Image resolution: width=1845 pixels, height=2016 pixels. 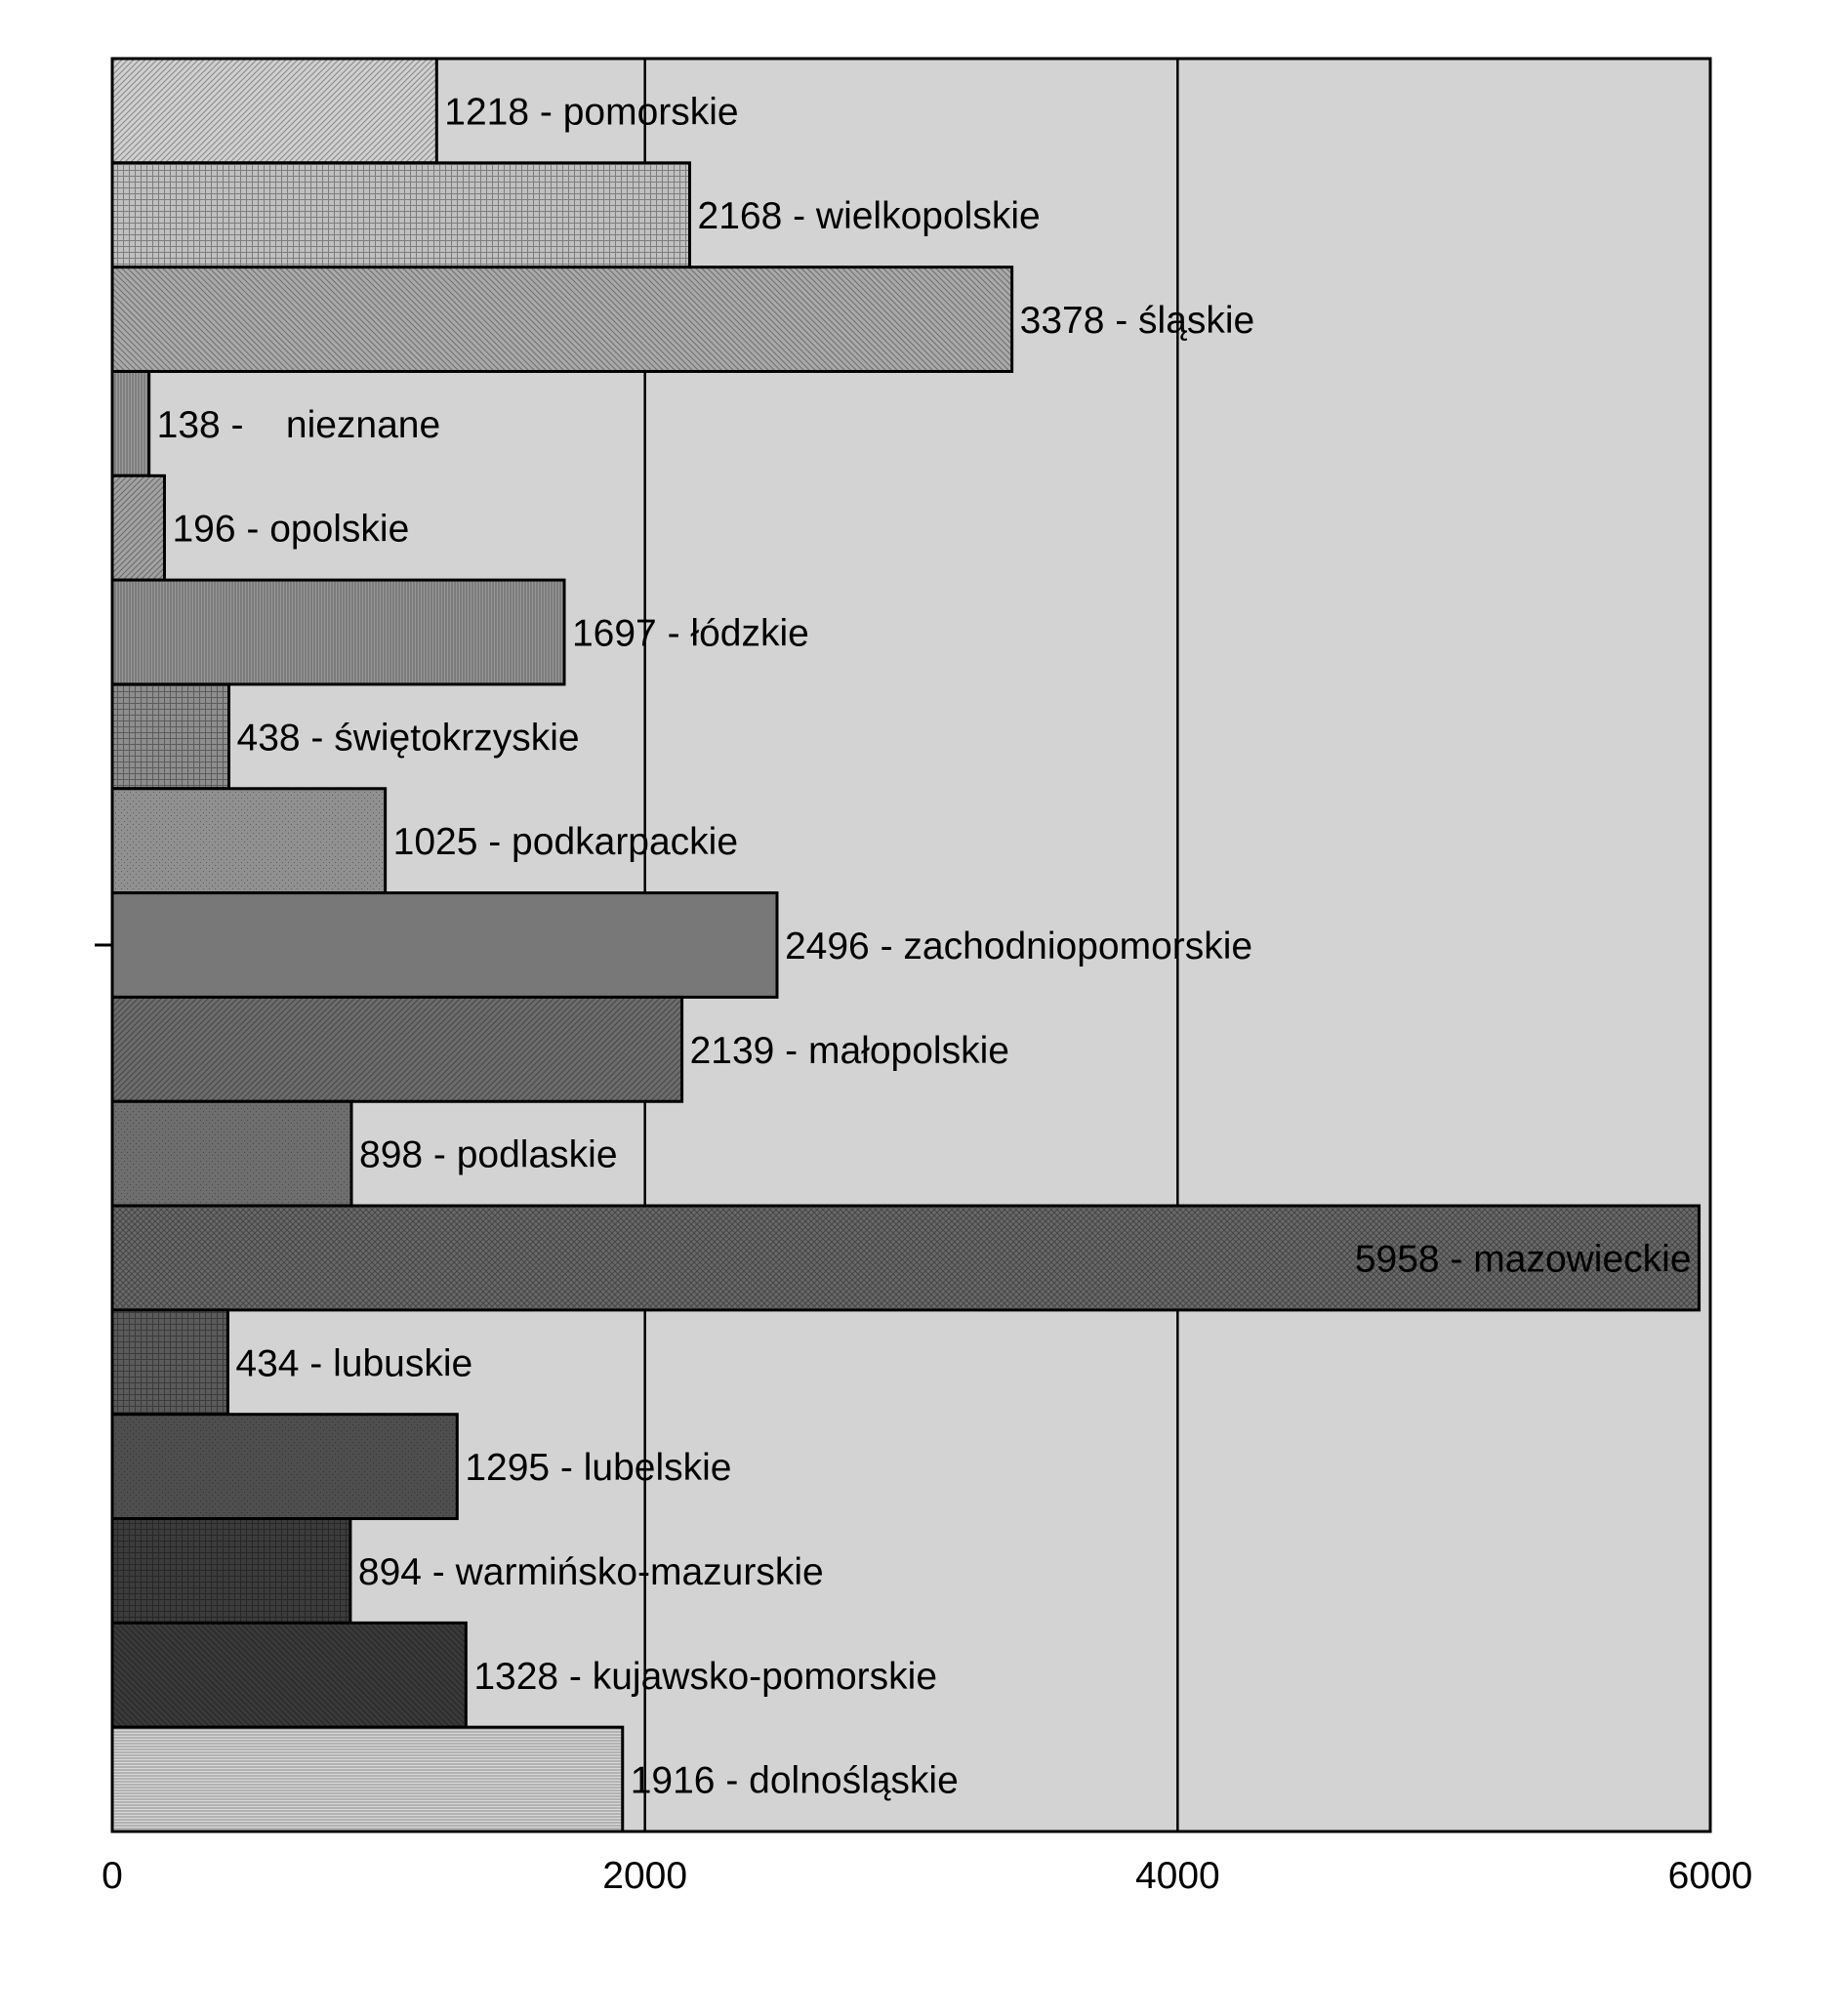 What do you see at coordinates (795, 1781) in the screenshot?
I see `bar-label: 1916 - dolnośląskie` at bounding box center [795, 1781].